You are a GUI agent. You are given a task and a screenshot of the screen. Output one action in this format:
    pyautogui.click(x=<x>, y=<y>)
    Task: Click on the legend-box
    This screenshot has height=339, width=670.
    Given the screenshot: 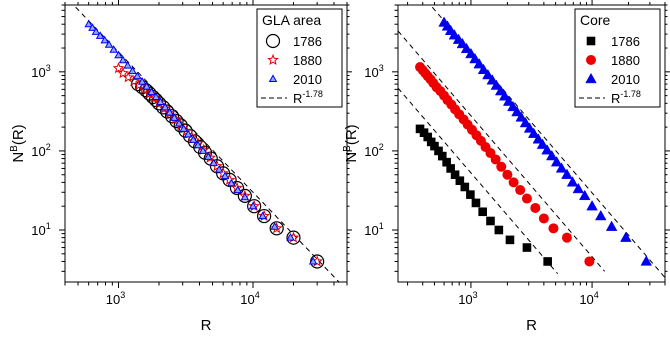 What is the action you would take?
    pyautogui.click(x=299, y=58)
    